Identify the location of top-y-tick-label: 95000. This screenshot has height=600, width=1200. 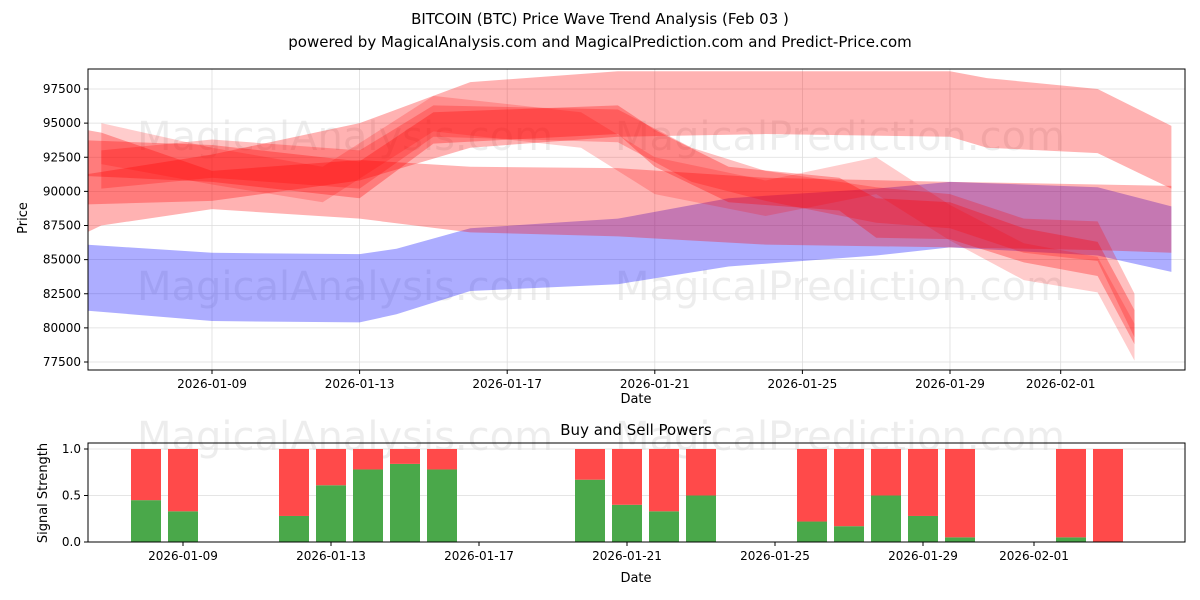
(62, 123).